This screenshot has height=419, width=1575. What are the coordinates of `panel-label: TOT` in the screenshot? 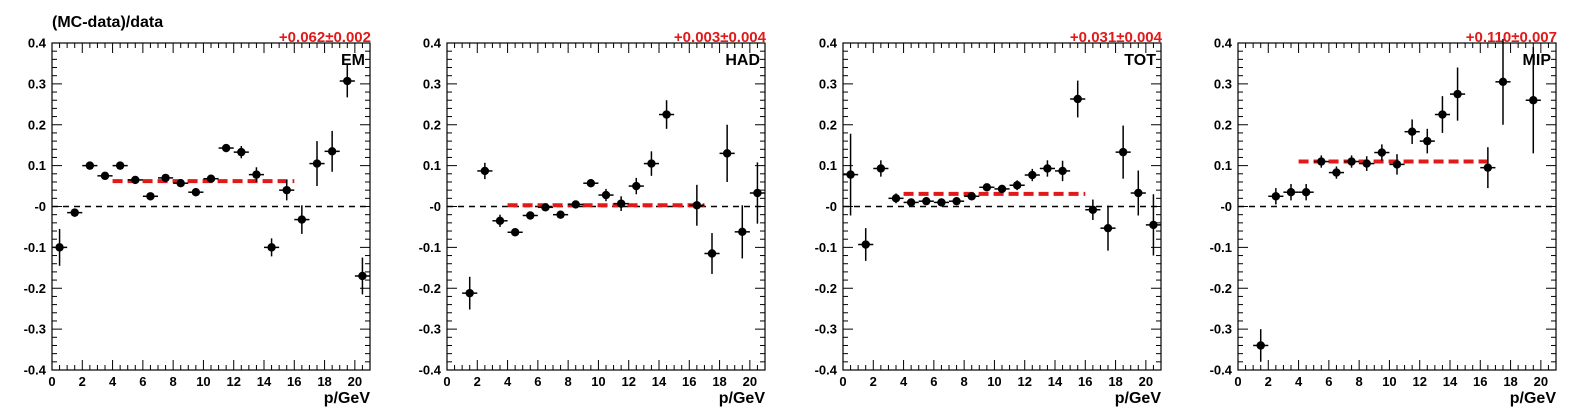 It's located at (1140, 60).